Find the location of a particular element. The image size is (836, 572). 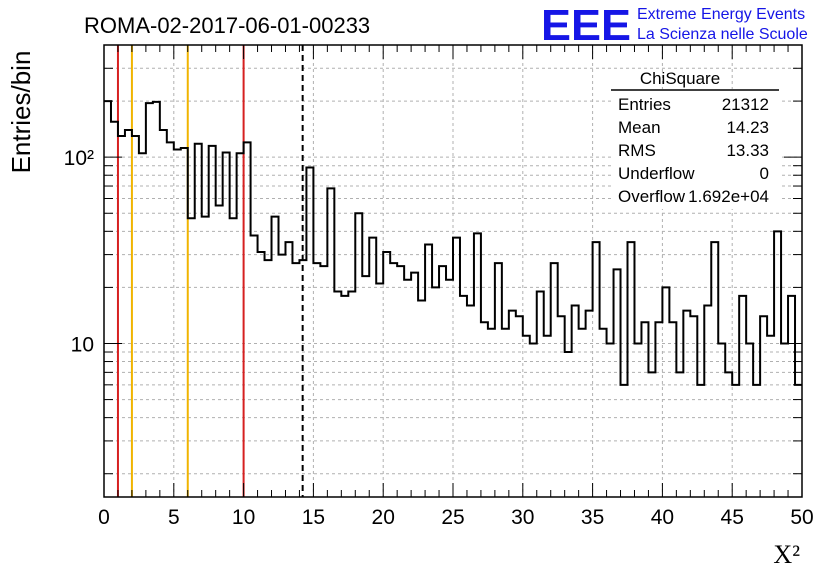

stats-value-overflow: 1.692e+04 is located at coordinates (728, 196).